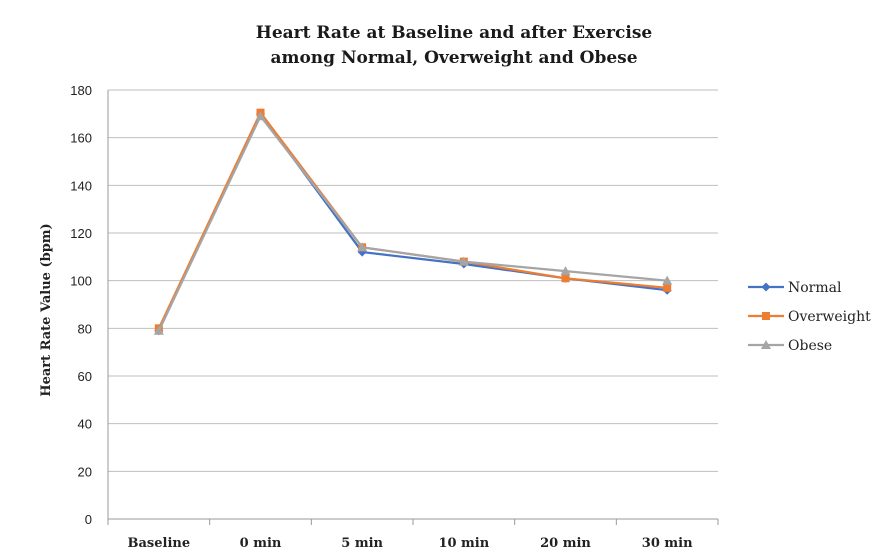  Describe the element at coordinates (810, 346) in the screenshot. I see `legend-label: Obese` at that location.